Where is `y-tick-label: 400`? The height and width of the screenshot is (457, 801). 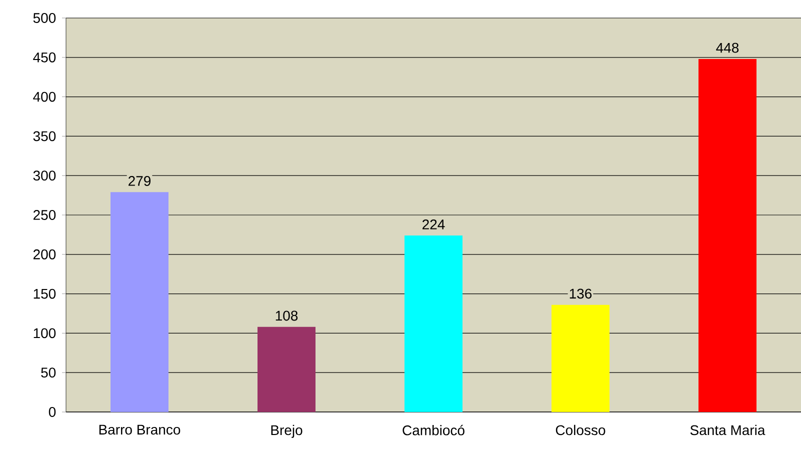 y-tick-label: 400 is located at coordinates (44, 97).